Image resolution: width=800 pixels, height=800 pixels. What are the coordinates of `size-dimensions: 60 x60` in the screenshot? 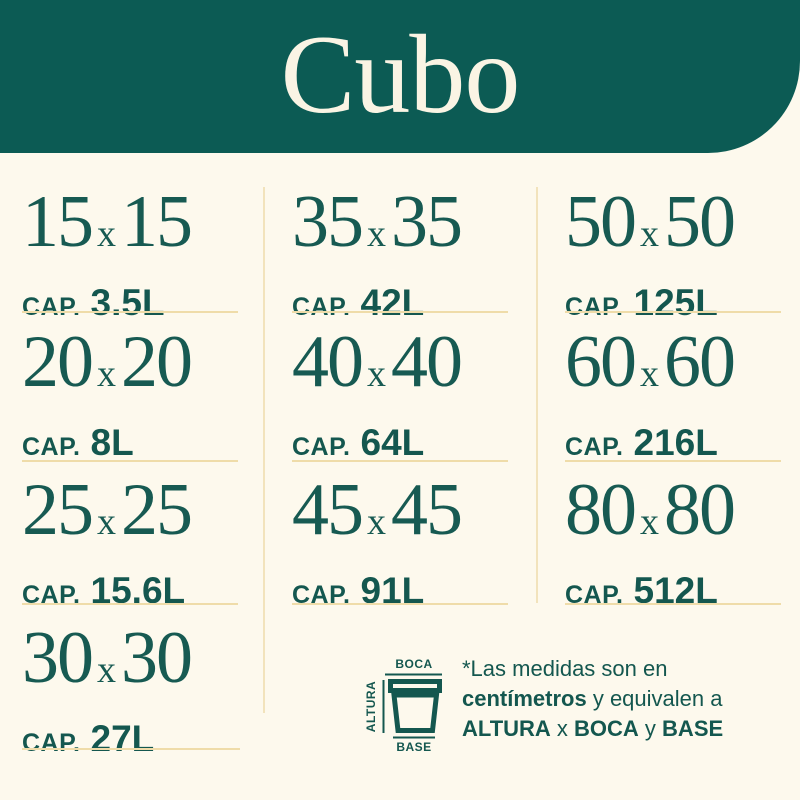 It's located at (650, 365).